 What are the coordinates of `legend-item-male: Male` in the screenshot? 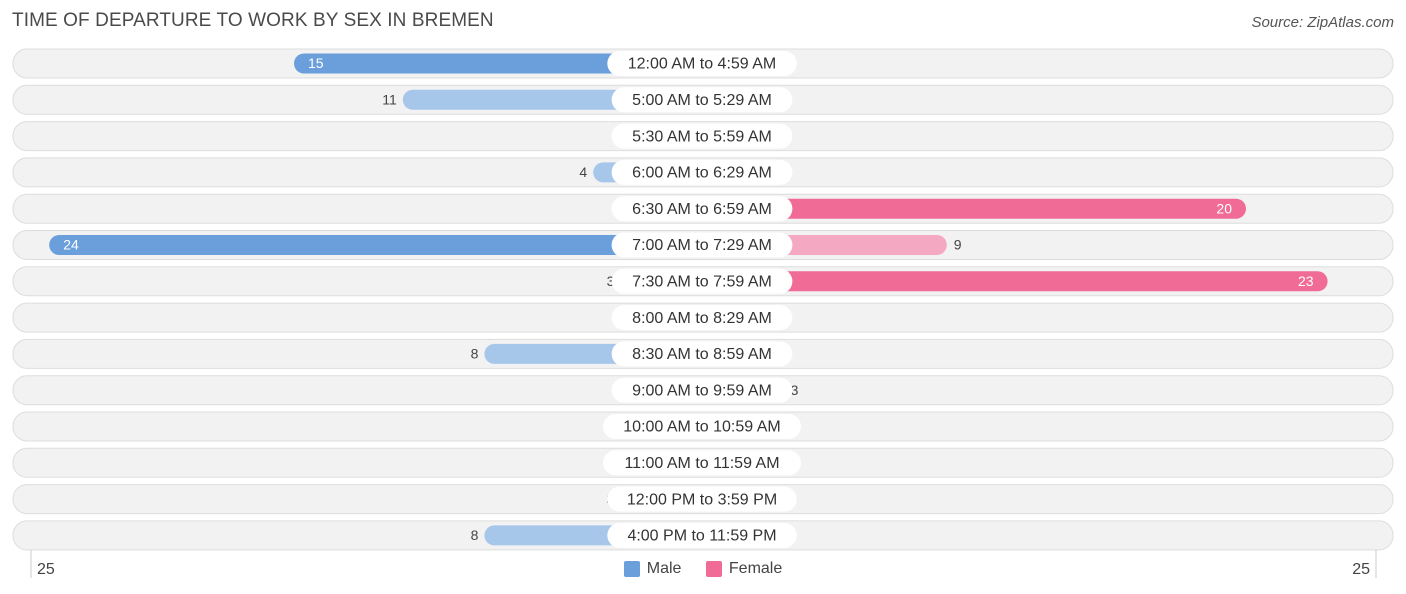 It's located at (652, 569).